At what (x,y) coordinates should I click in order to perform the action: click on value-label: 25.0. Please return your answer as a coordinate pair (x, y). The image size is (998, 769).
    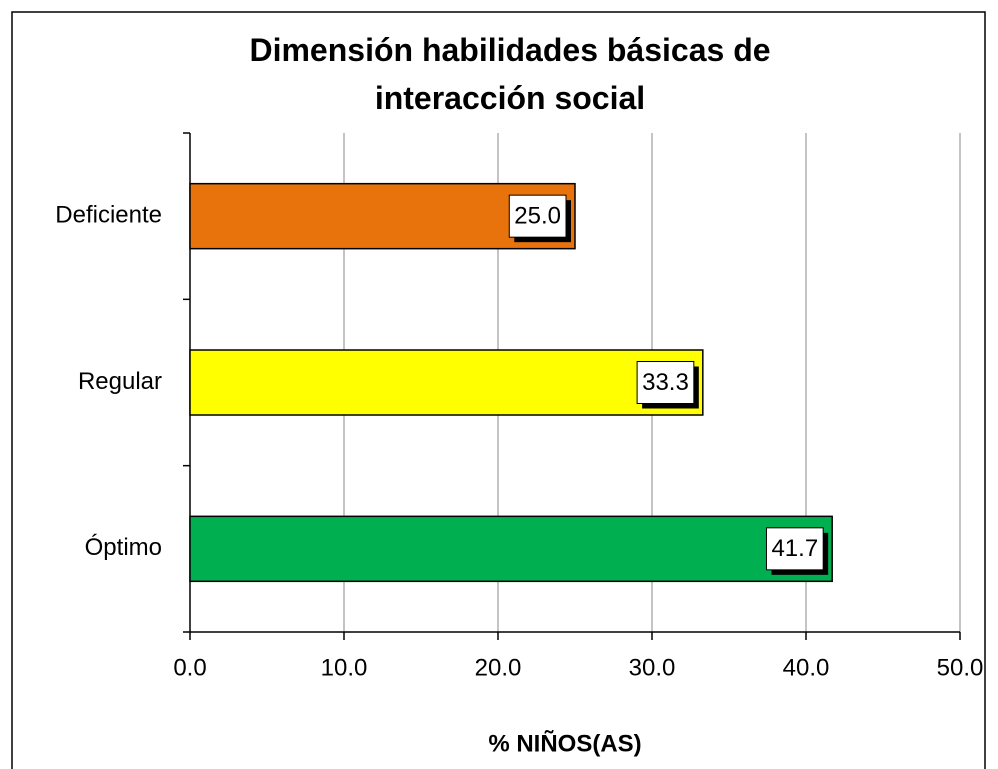
    Looking at the image, I should click on (537, 216).